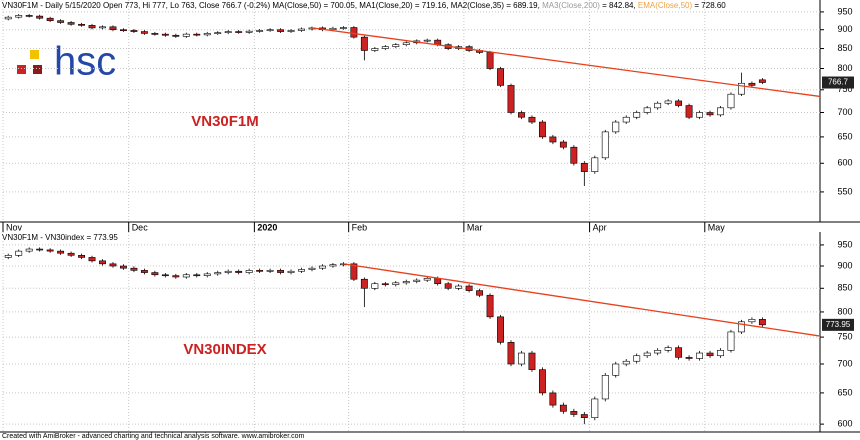 This screenshot has height=440, width=860. What do you see at coordinates (224, 349) in the screenshot?
I see `series-label: VN30INDEX` at bounding box center [224, 349].